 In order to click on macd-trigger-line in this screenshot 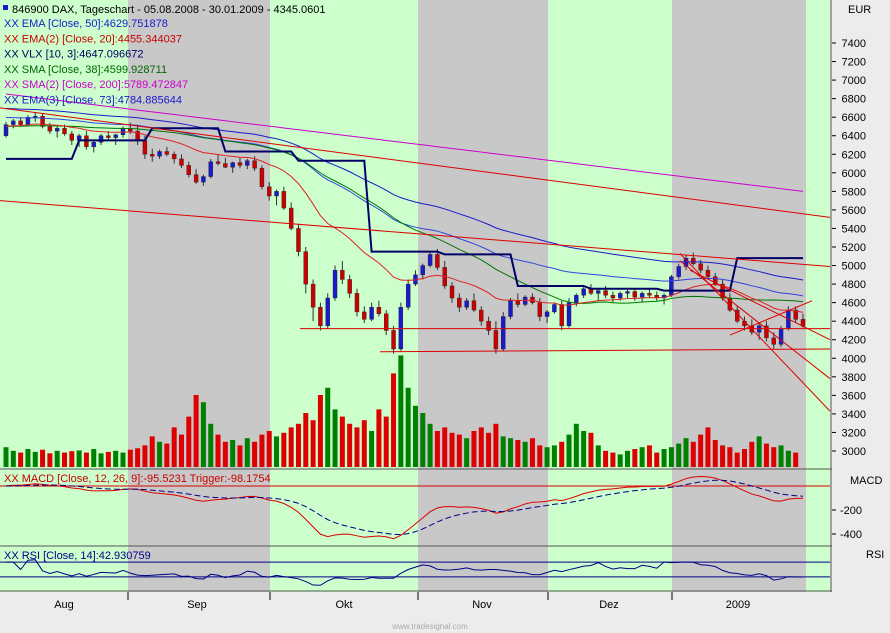, I will do `click(404, 507)`.